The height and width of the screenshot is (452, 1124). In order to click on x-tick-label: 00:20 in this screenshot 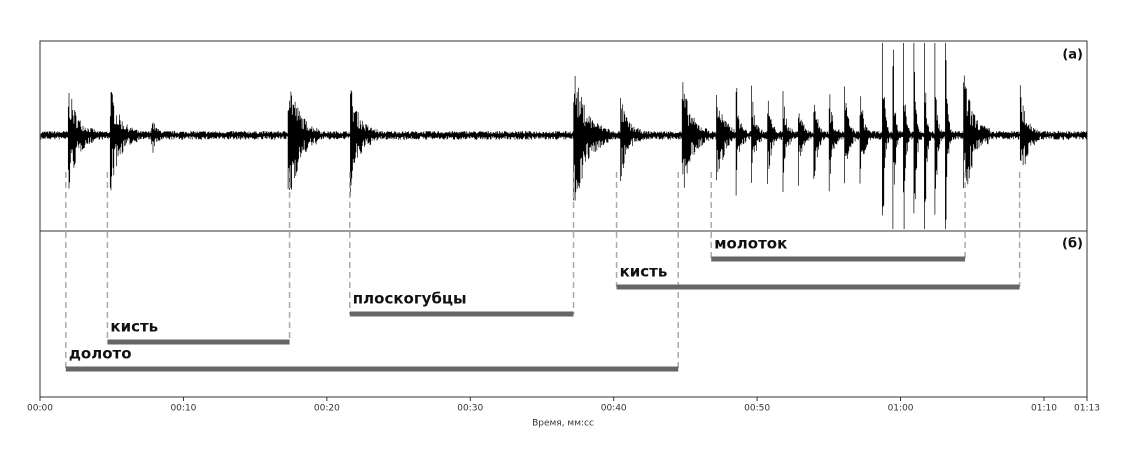, I will do `click(327, 409)`.